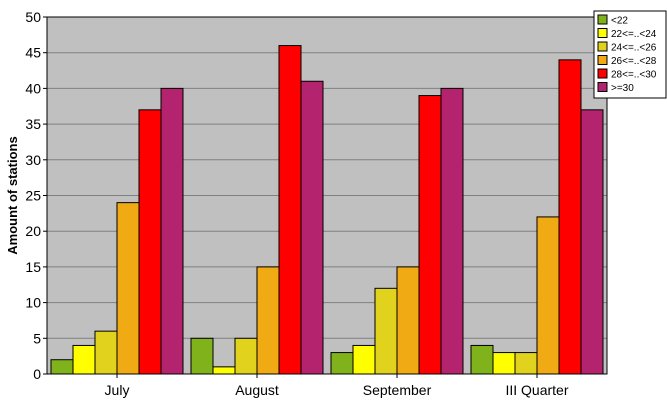 The width and height of the screenshot is (667, 415). What do you see at coordinates (397, 390) in the screenshot?
I see `x-tick-label: September` at bounding box center [397, 390].